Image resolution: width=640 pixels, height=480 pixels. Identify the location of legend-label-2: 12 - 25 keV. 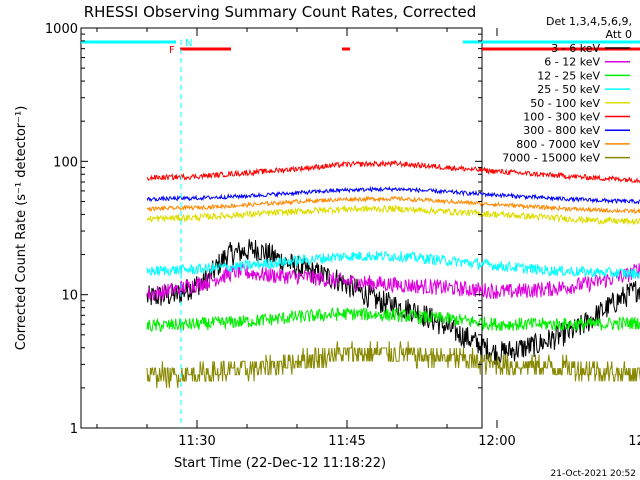
(568, 75).